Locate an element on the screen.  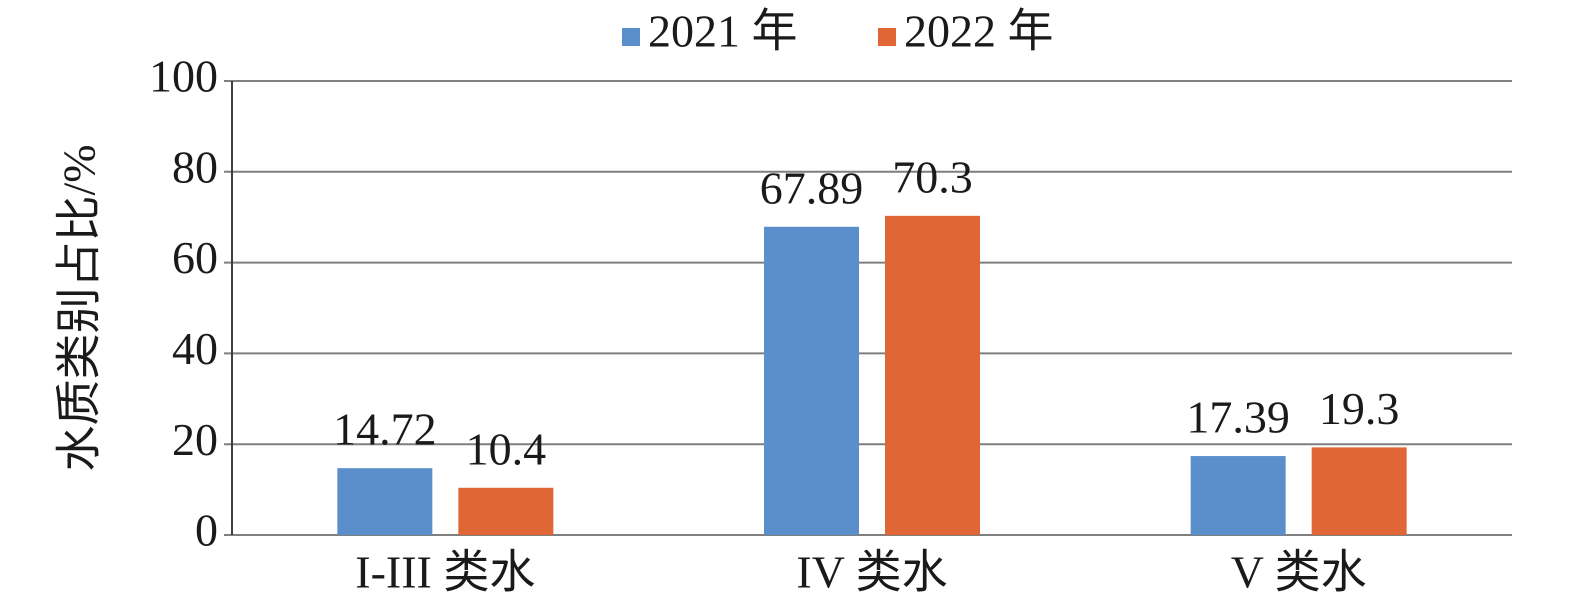
y-tick-label: 0 is located at coordinates (206, 530).